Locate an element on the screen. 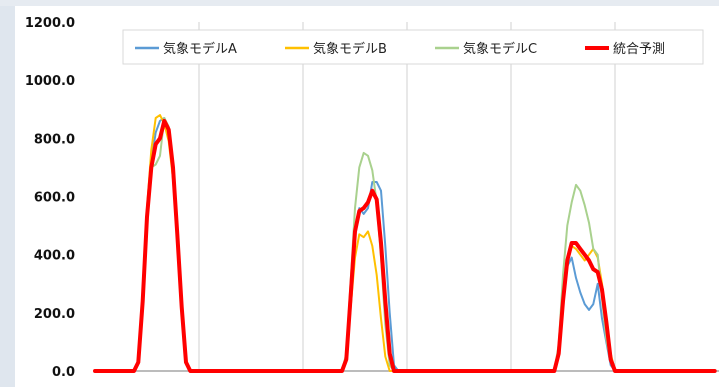  y-tick-label: 600.0 is located at coordinates (54, 198).